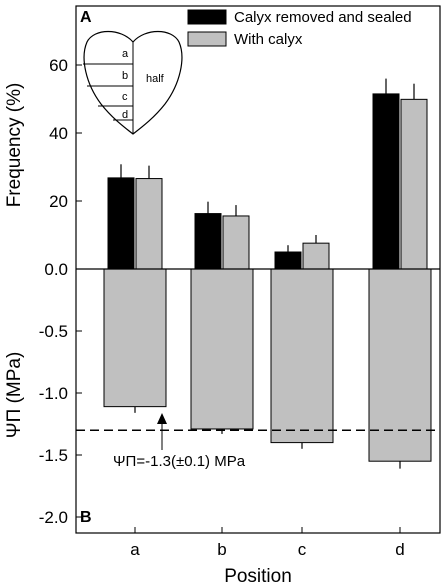  What do you see at coordinates (53, 331) in the screenshot?
I see `y-tick-label-psi--0.5: -0.5` at bounding box center [53, 331].